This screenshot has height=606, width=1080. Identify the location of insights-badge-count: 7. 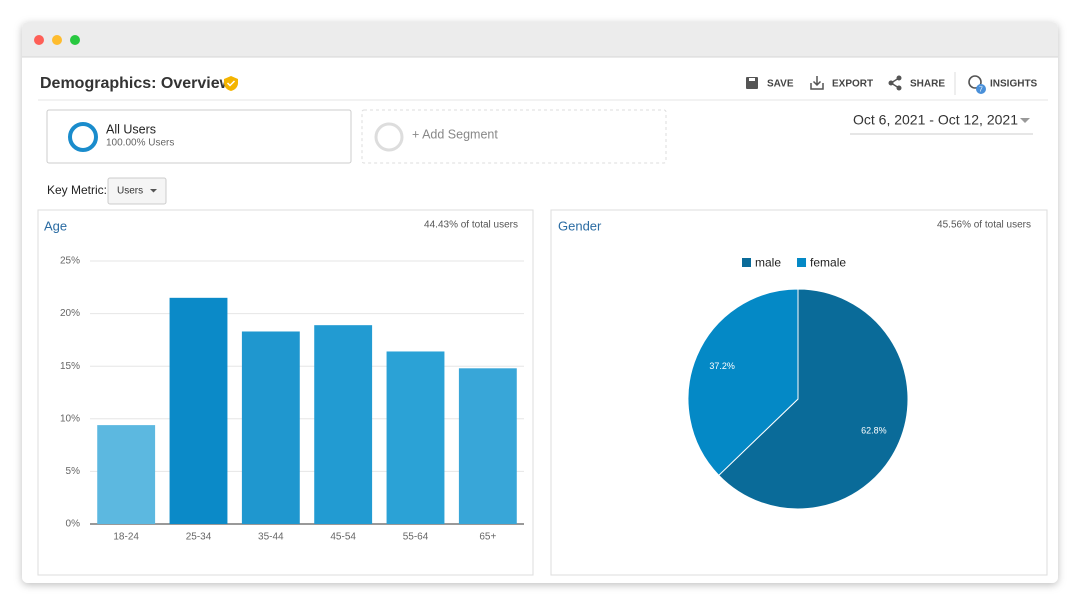
(981, 89).